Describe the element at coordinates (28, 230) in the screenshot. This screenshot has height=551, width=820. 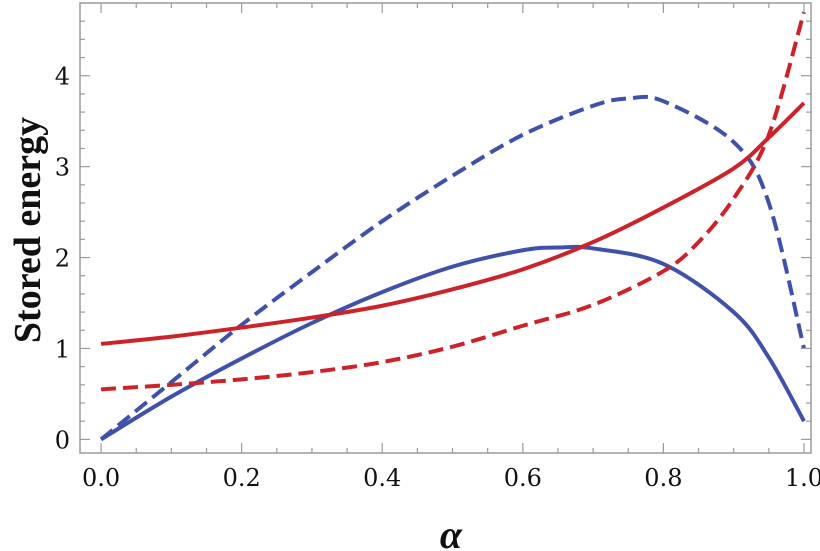
I see `y-axis-title: Stored energy` at that location.